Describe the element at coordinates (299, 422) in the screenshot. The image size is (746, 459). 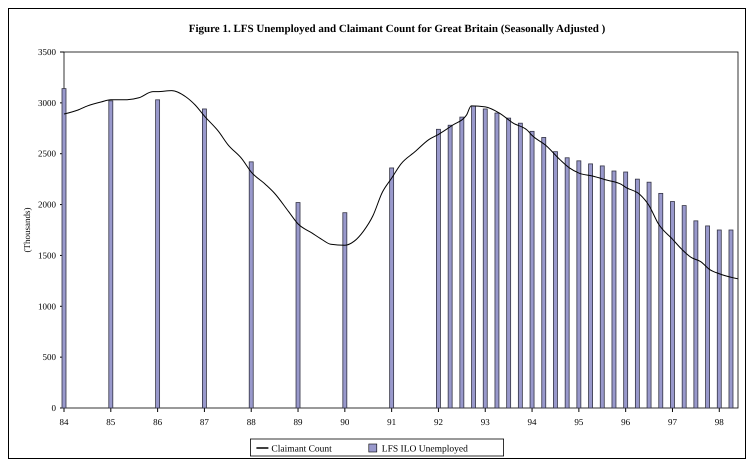
I see `x-tick-label: 89` at that location.